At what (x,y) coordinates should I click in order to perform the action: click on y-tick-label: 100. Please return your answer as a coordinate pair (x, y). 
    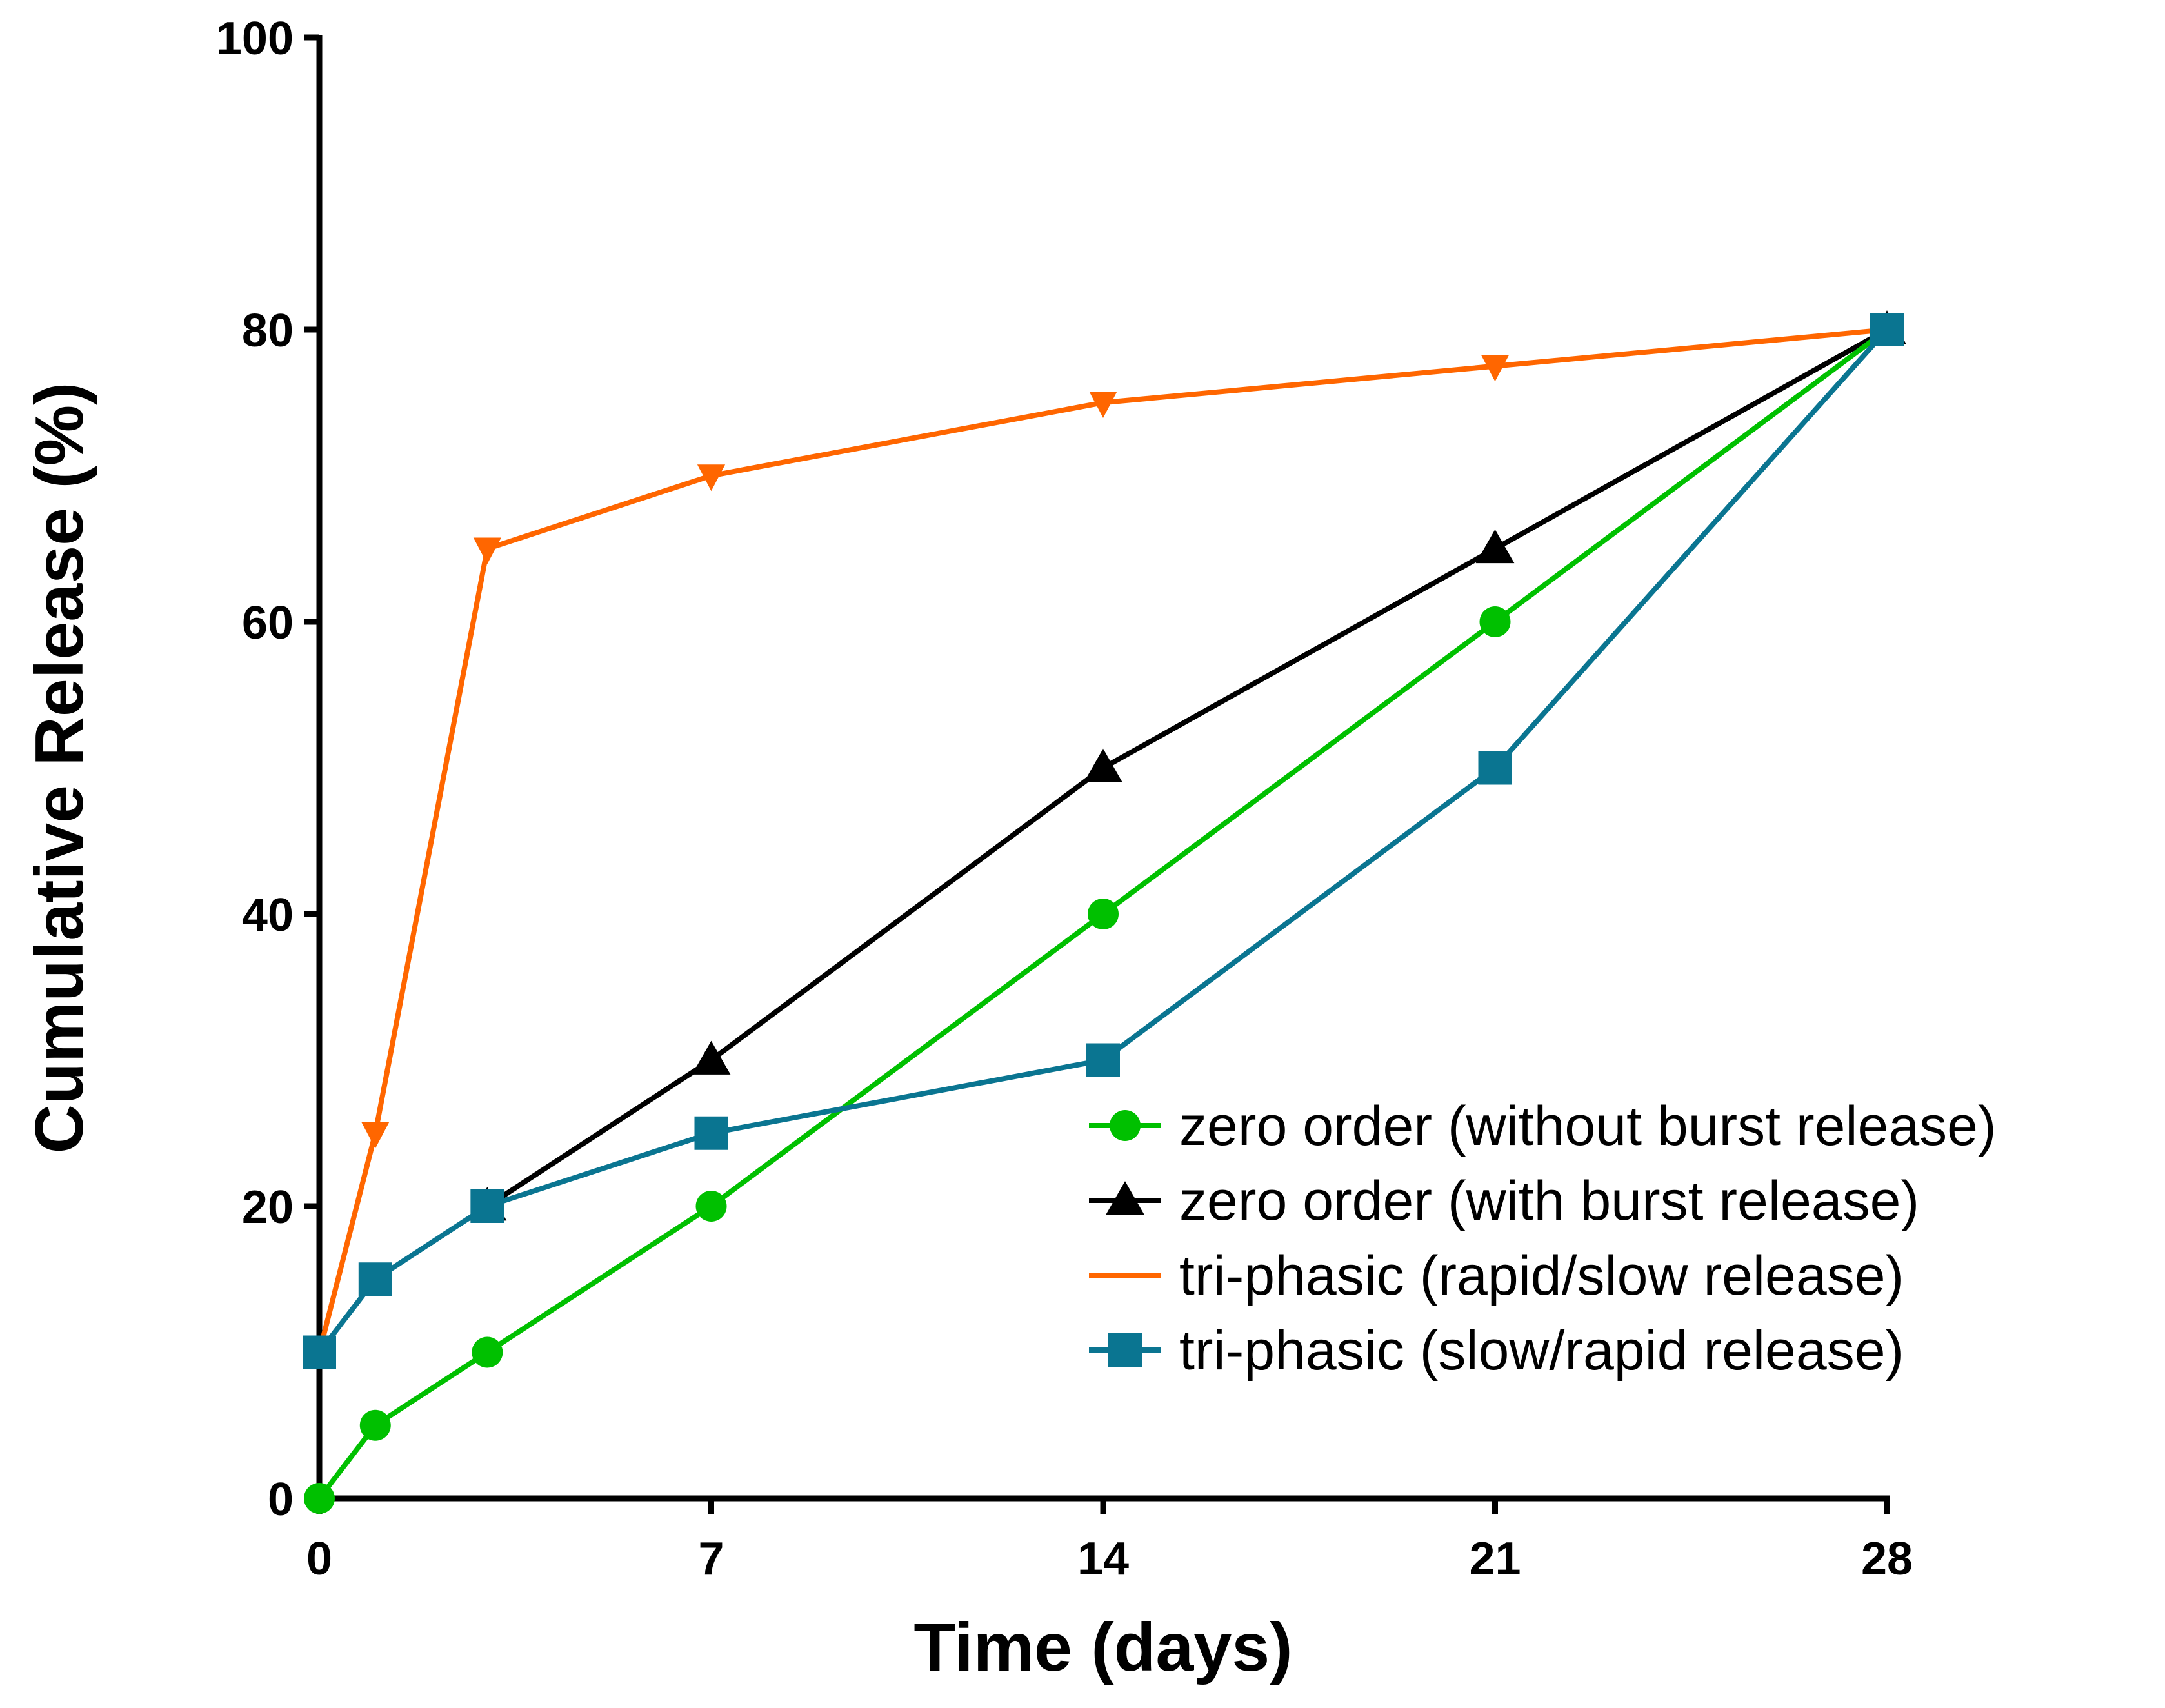
    Looking at the image, I should click on (255, 39).